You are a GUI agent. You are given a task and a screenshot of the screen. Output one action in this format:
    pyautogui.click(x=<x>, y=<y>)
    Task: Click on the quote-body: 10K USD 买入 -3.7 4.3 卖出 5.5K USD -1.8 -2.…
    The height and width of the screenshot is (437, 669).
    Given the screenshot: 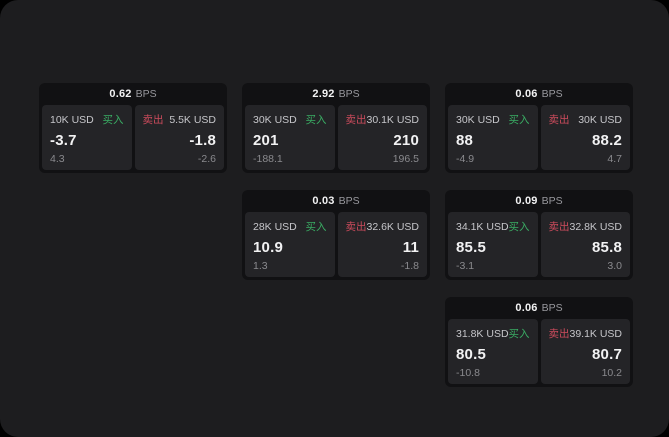 What is the action you would take?
    pyautogui.click(x=133, y=139)
    